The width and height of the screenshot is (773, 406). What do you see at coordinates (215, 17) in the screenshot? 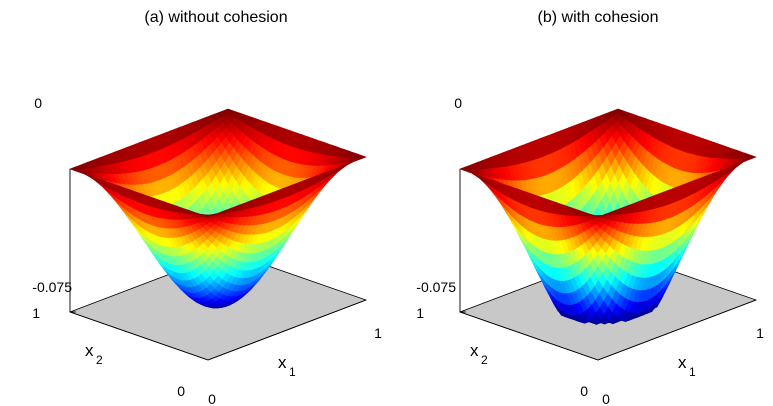
I see `panel-title: (a) without cohesion` at bounding box center [215, 17].